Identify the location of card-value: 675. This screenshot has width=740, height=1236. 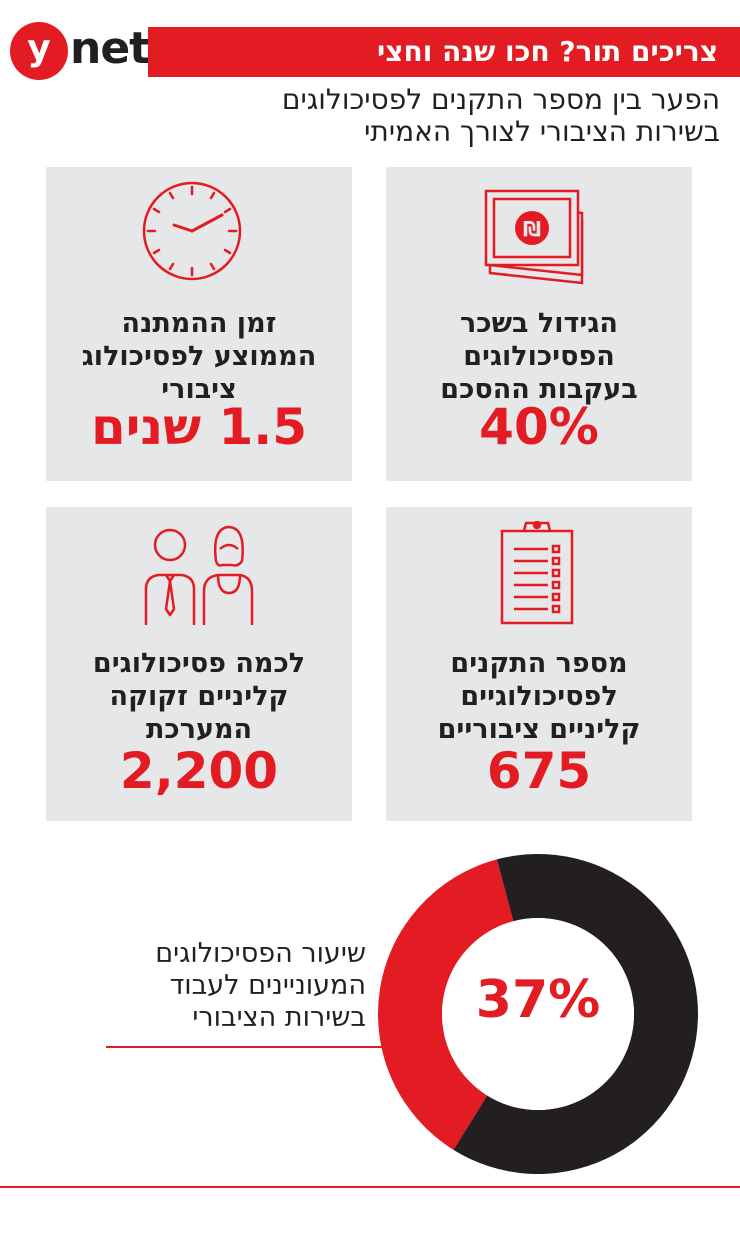
(539, 771).